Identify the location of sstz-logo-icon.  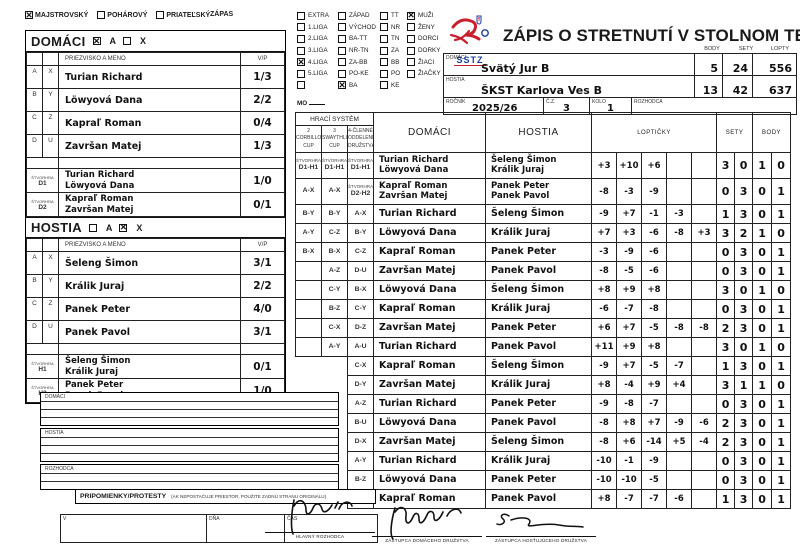
(469, 30).